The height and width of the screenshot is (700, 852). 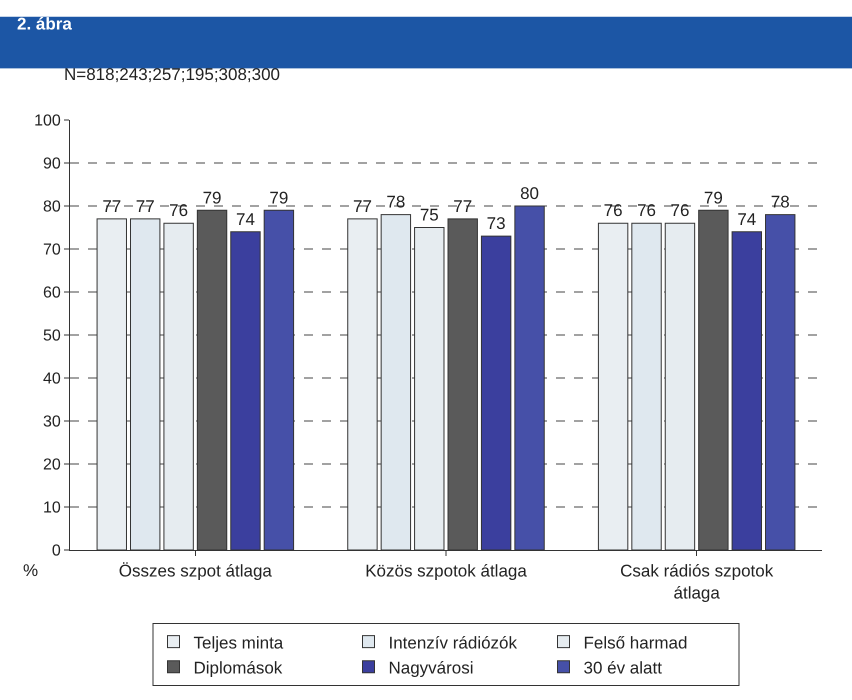 I want to click on x-tick-label: Közös szpotok átlaga, so click(x=446, y=570).